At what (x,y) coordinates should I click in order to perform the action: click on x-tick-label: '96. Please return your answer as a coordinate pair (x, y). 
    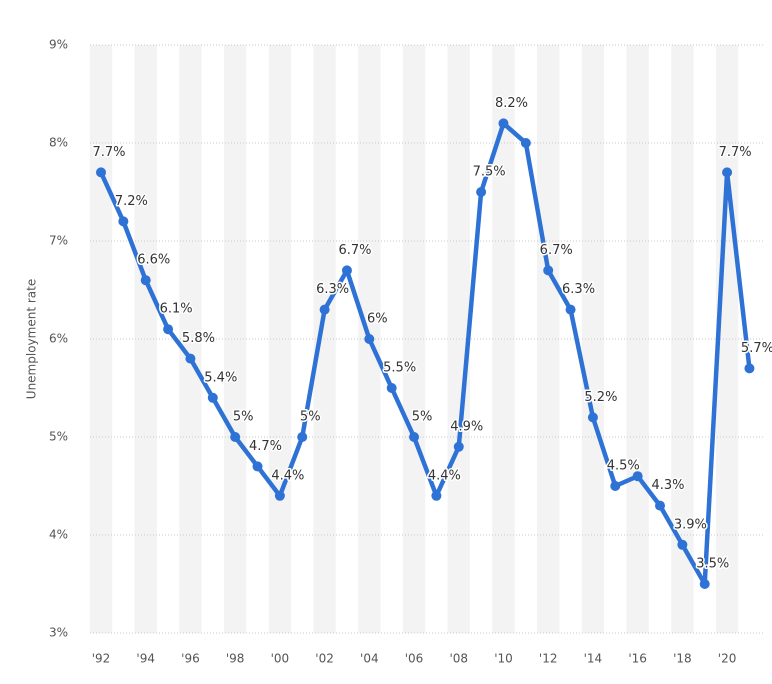
    Looking at the image, I should click on (190, 659).